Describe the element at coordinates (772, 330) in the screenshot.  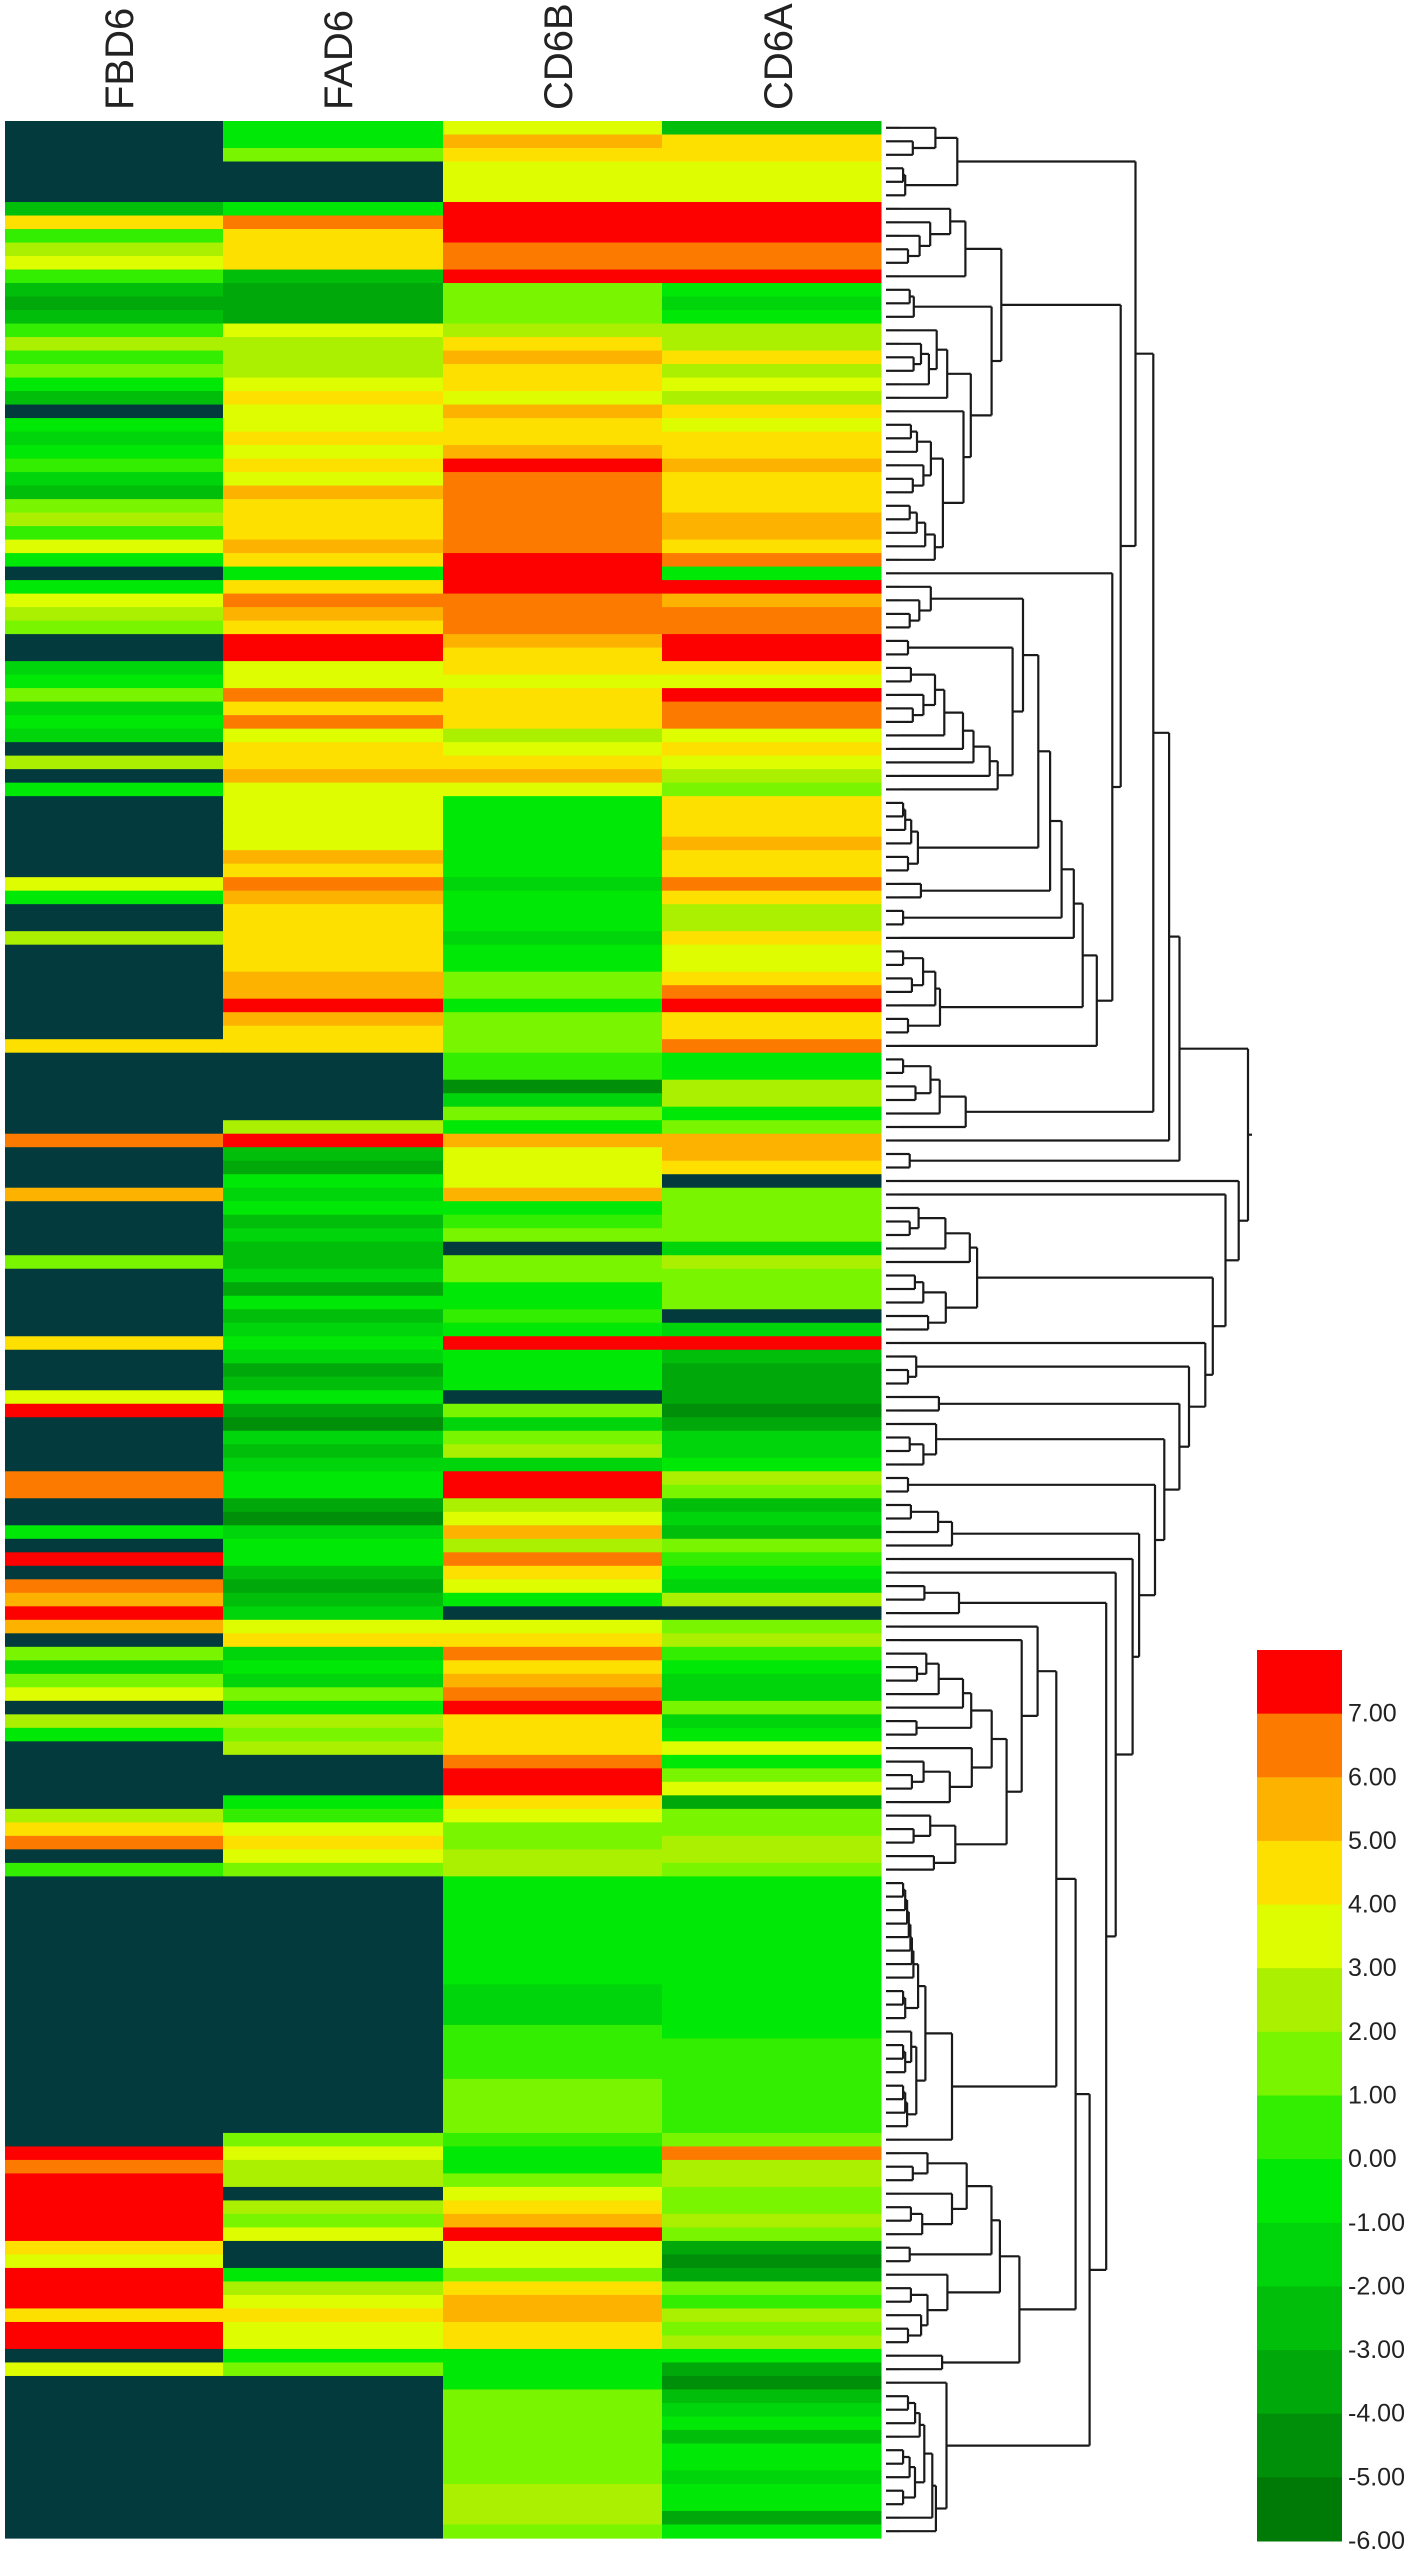
I see `heatmap-cell-r16-cd6a` at that location.